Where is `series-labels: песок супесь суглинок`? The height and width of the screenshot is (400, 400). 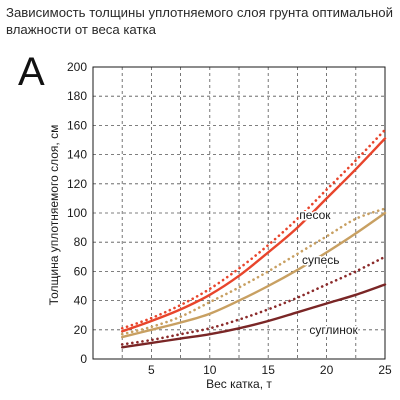
series-labels: песок супесь суглинок is located at coordinates (329, 272).